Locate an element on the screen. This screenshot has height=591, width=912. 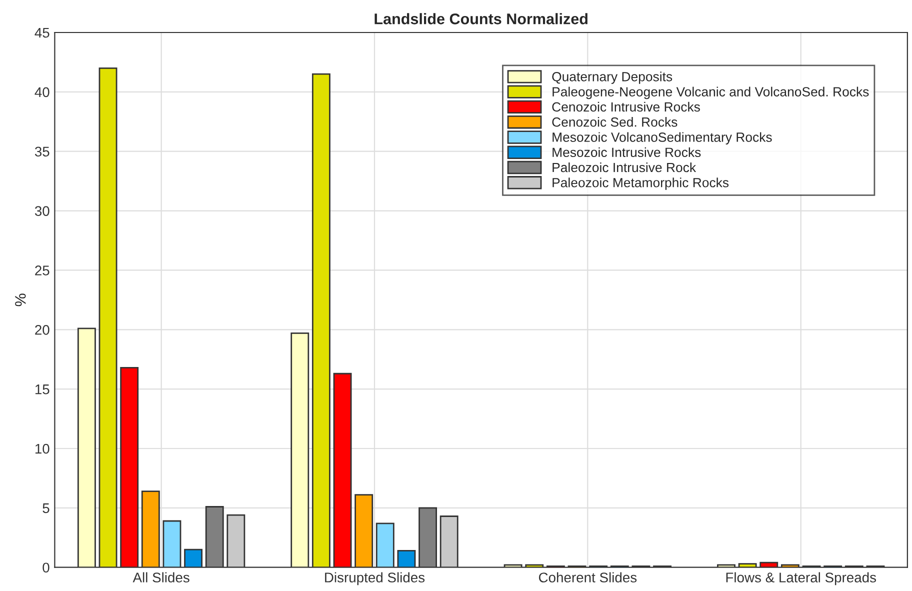
legend-label: Cenozoic Intrusive Rocks is located at coordinates (626, 107).